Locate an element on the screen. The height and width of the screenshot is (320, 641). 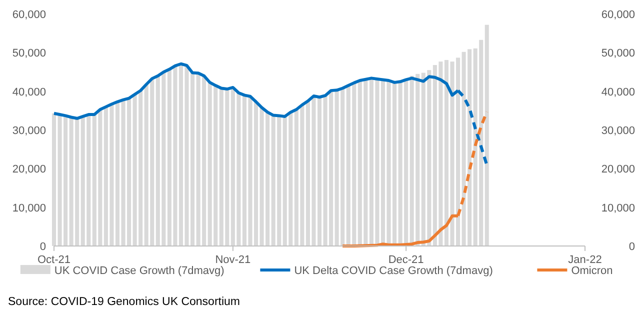
y-tick-label: 0 is located at coordinates (43, 247).